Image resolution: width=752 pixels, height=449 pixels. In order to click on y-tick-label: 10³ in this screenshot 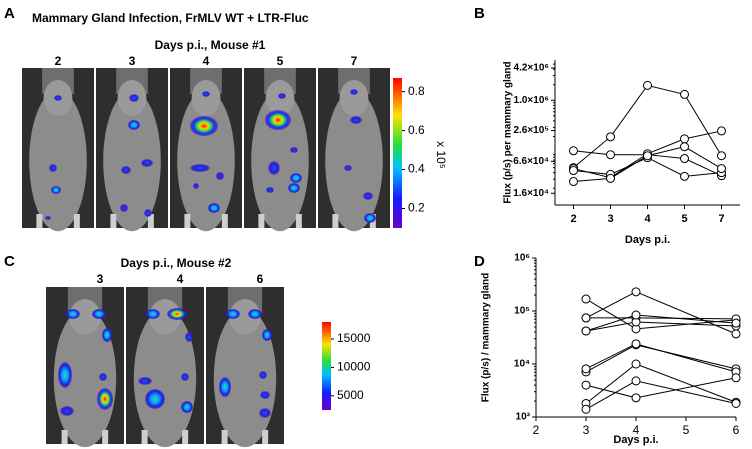, I will do `click(523, 417)`.